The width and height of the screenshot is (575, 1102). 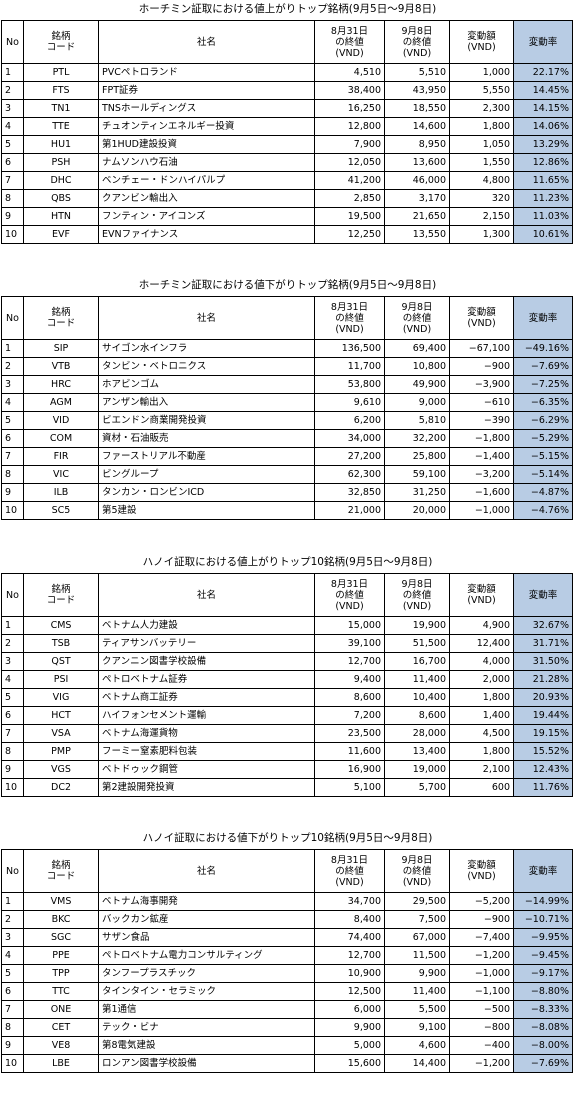 What do you see at coordinates (61, 1063) in the screenshot?
I see `cell-code: LBE` at bounding box center [61, 1063].